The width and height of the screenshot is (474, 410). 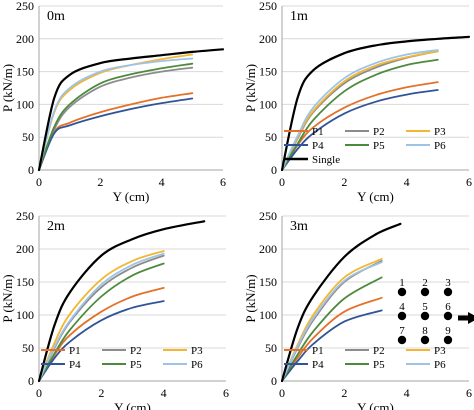 I want to click on pile-number-label: 9, so click(x=448, y=331).